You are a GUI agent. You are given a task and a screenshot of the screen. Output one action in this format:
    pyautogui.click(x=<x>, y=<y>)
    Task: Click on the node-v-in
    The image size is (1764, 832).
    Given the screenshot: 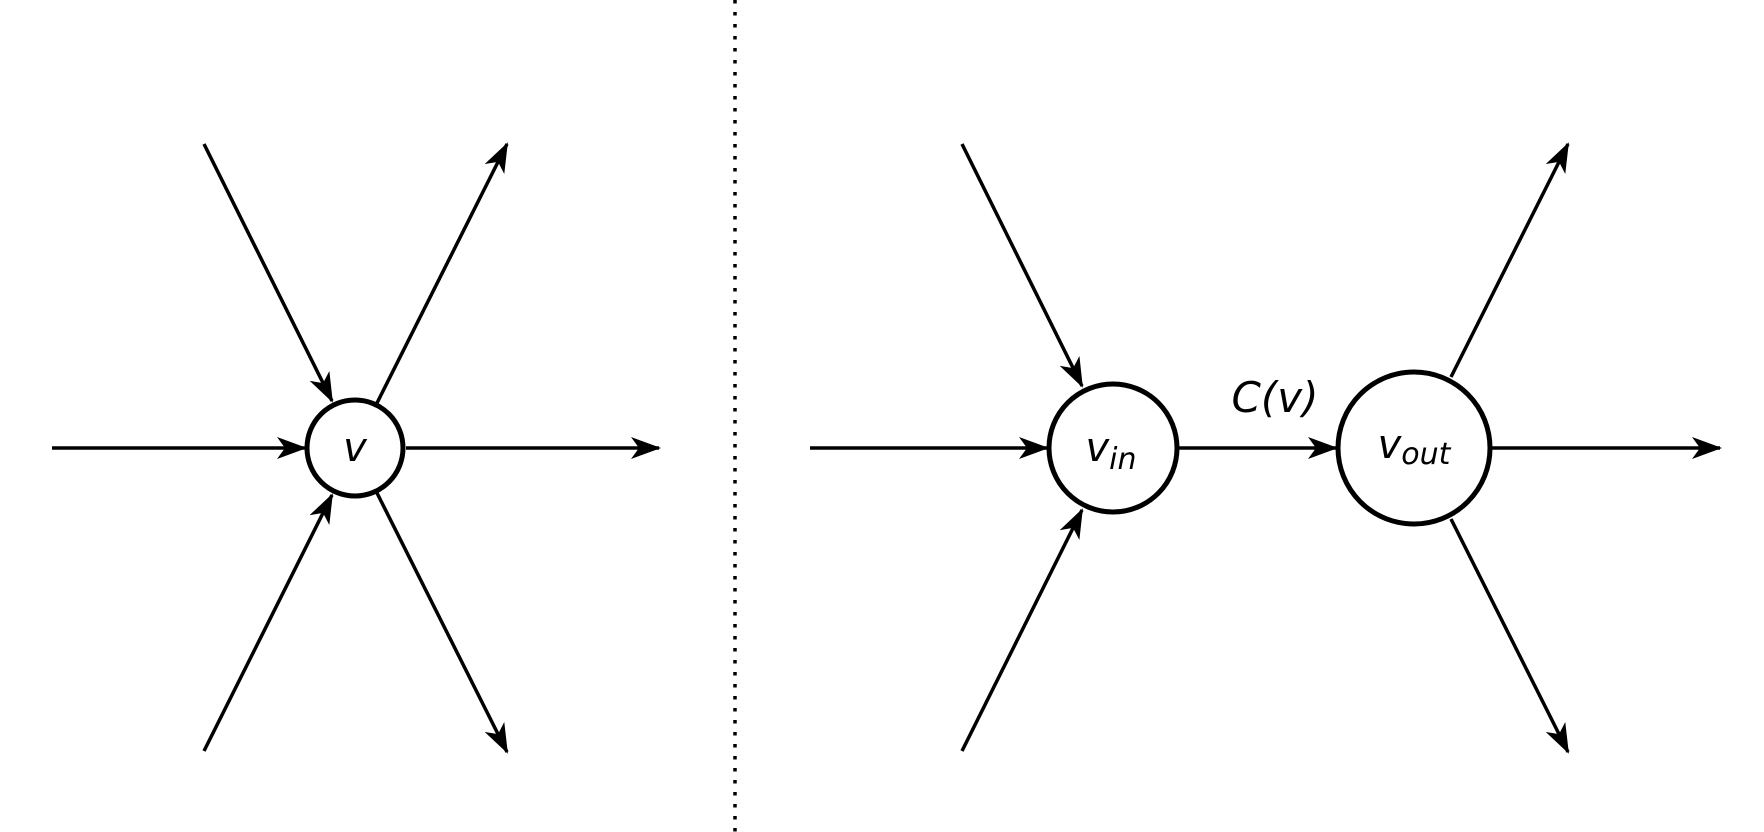 What is the action you would take?
    pyautogui.click(x=1113, y=448)
    